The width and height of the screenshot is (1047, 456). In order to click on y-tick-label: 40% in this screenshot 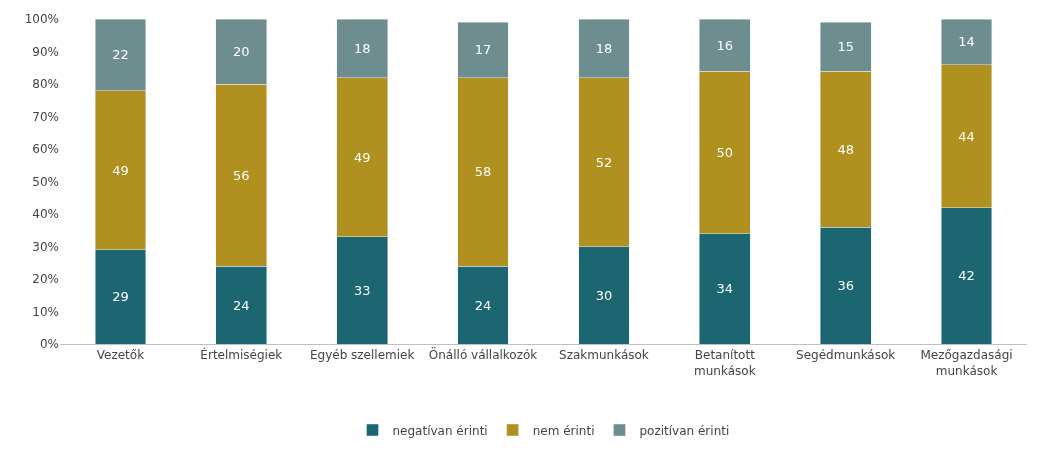, I will do `click(45, 214)`.